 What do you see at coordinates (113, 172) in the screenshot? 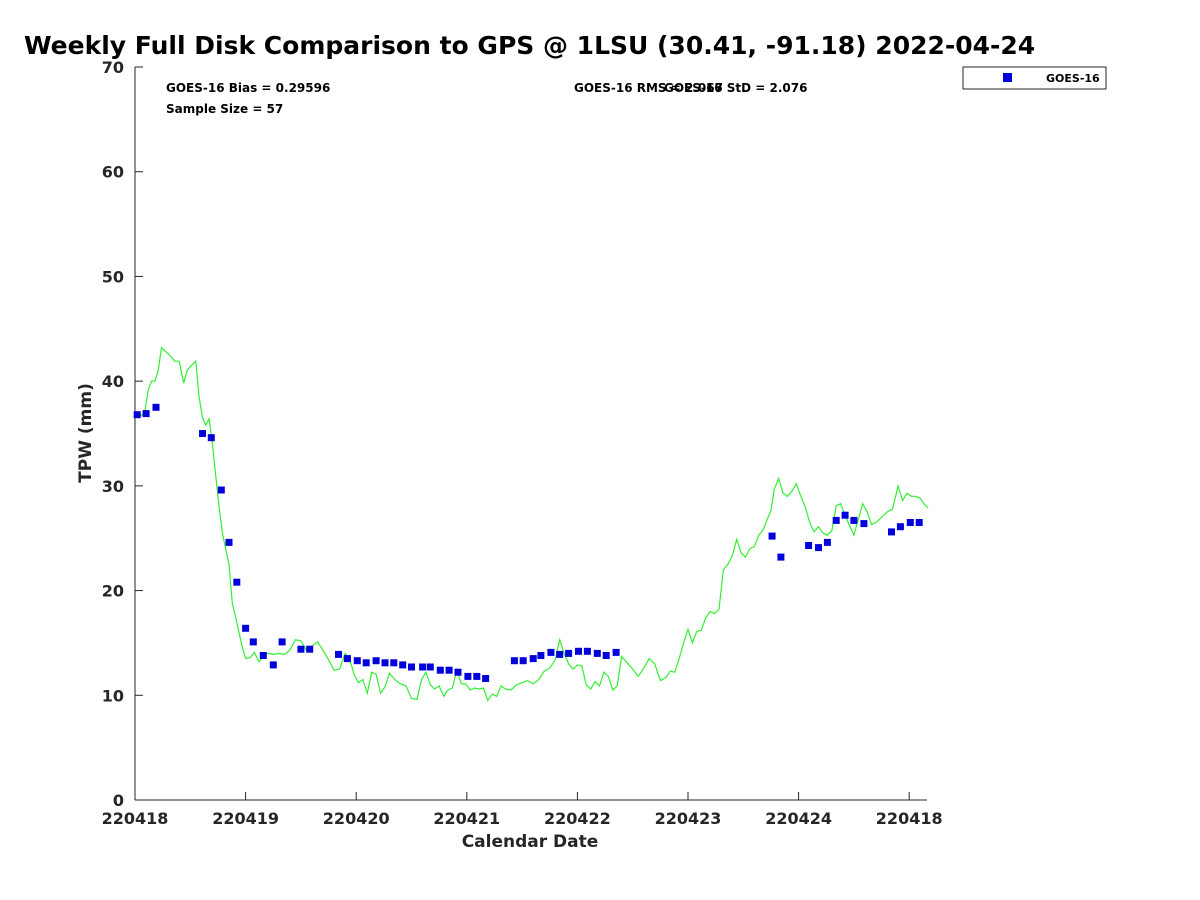
I see `y-tick-label: 60` at bounding box center [113, 172].